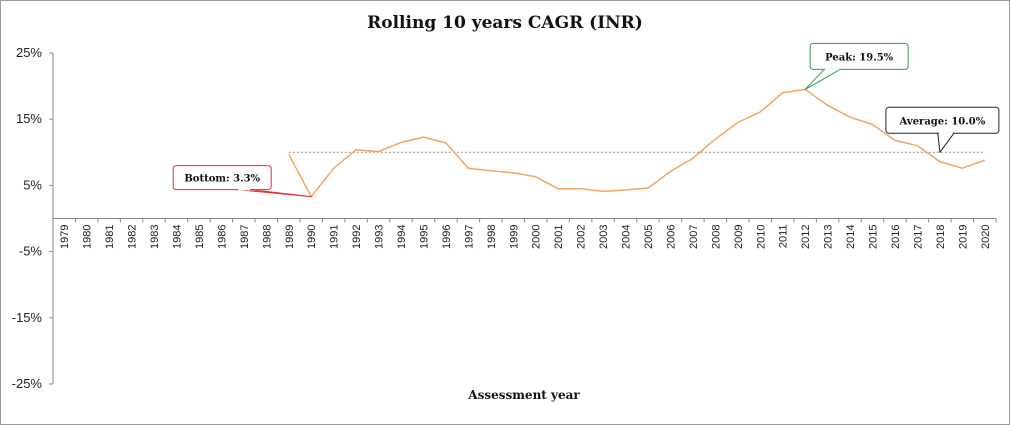 This screenshot has height=425, width=1010. What do you see at coordinates (896, 237) in the screenshot?
I see `x-tick-label: 2016` at bounding box center [896, 237].